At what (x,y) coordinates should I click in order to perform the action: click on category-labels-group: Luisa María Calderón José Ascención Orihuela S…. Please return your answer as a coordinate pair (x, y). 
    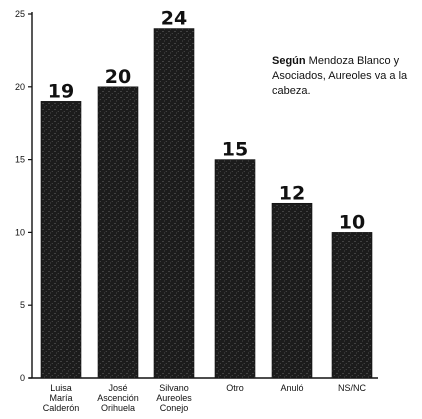
    Looking at the image, I should click on (205, 398).